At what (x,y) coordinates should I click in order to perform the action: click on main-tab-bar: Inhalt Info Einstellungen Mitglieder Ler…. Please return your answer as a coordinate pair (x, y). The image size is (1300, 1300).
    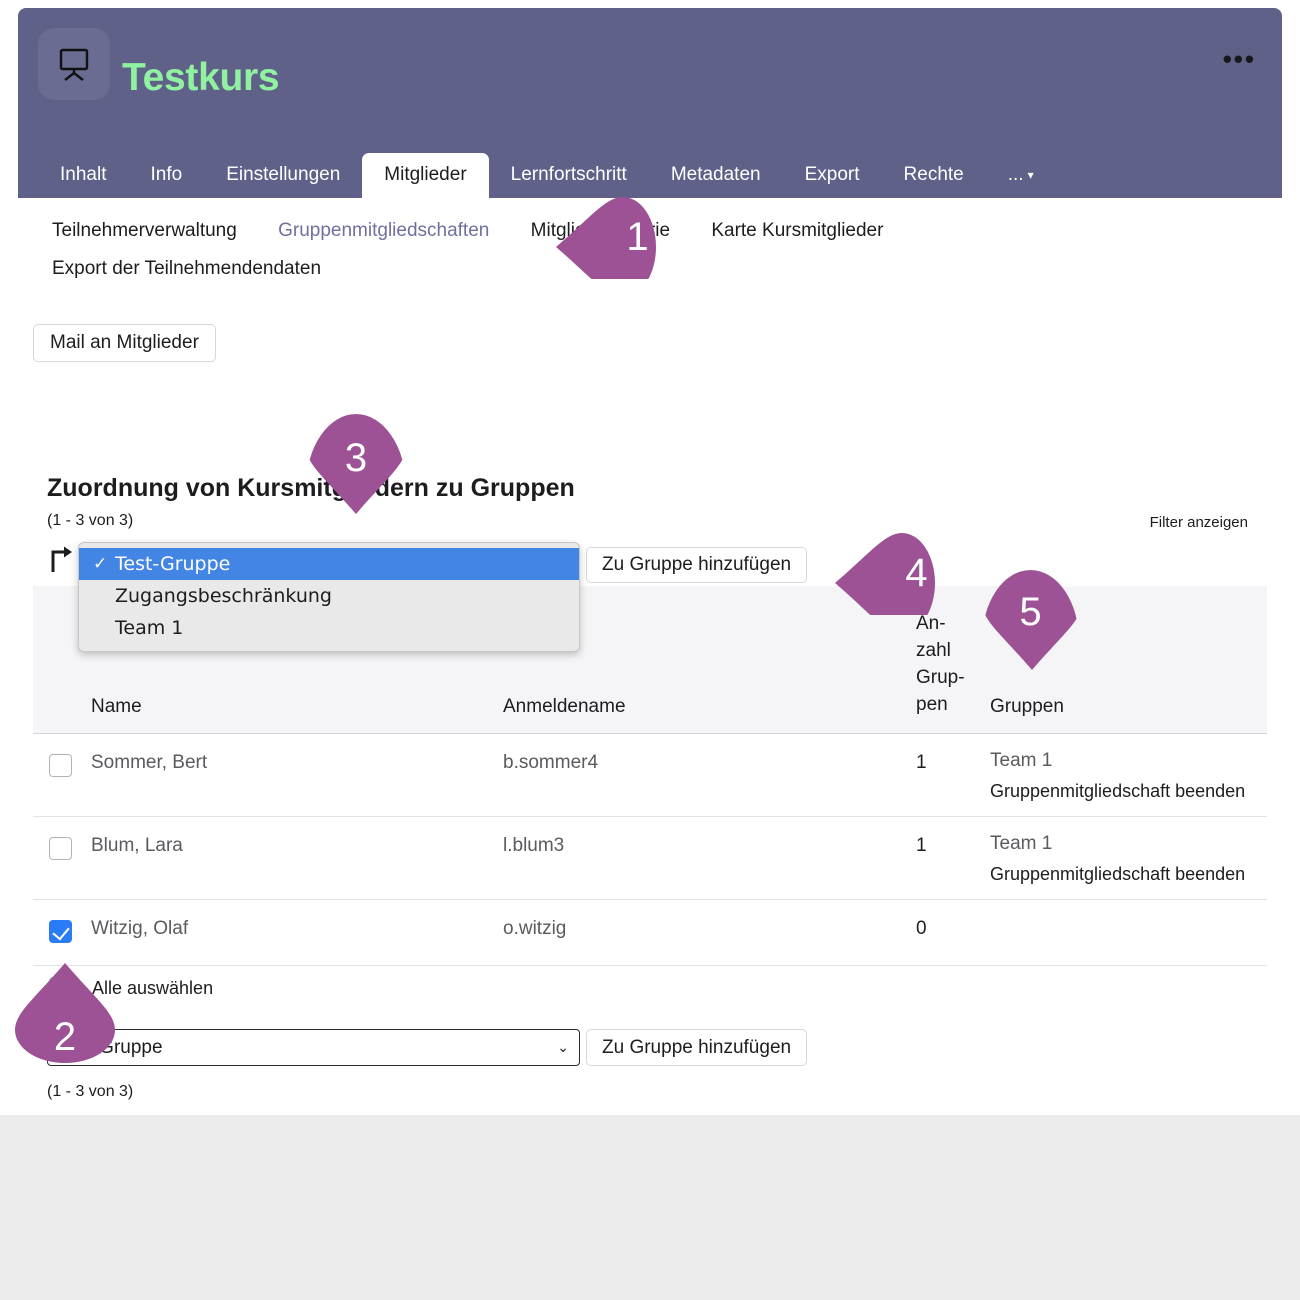
    Looking at the image, I should click on (650, 175).